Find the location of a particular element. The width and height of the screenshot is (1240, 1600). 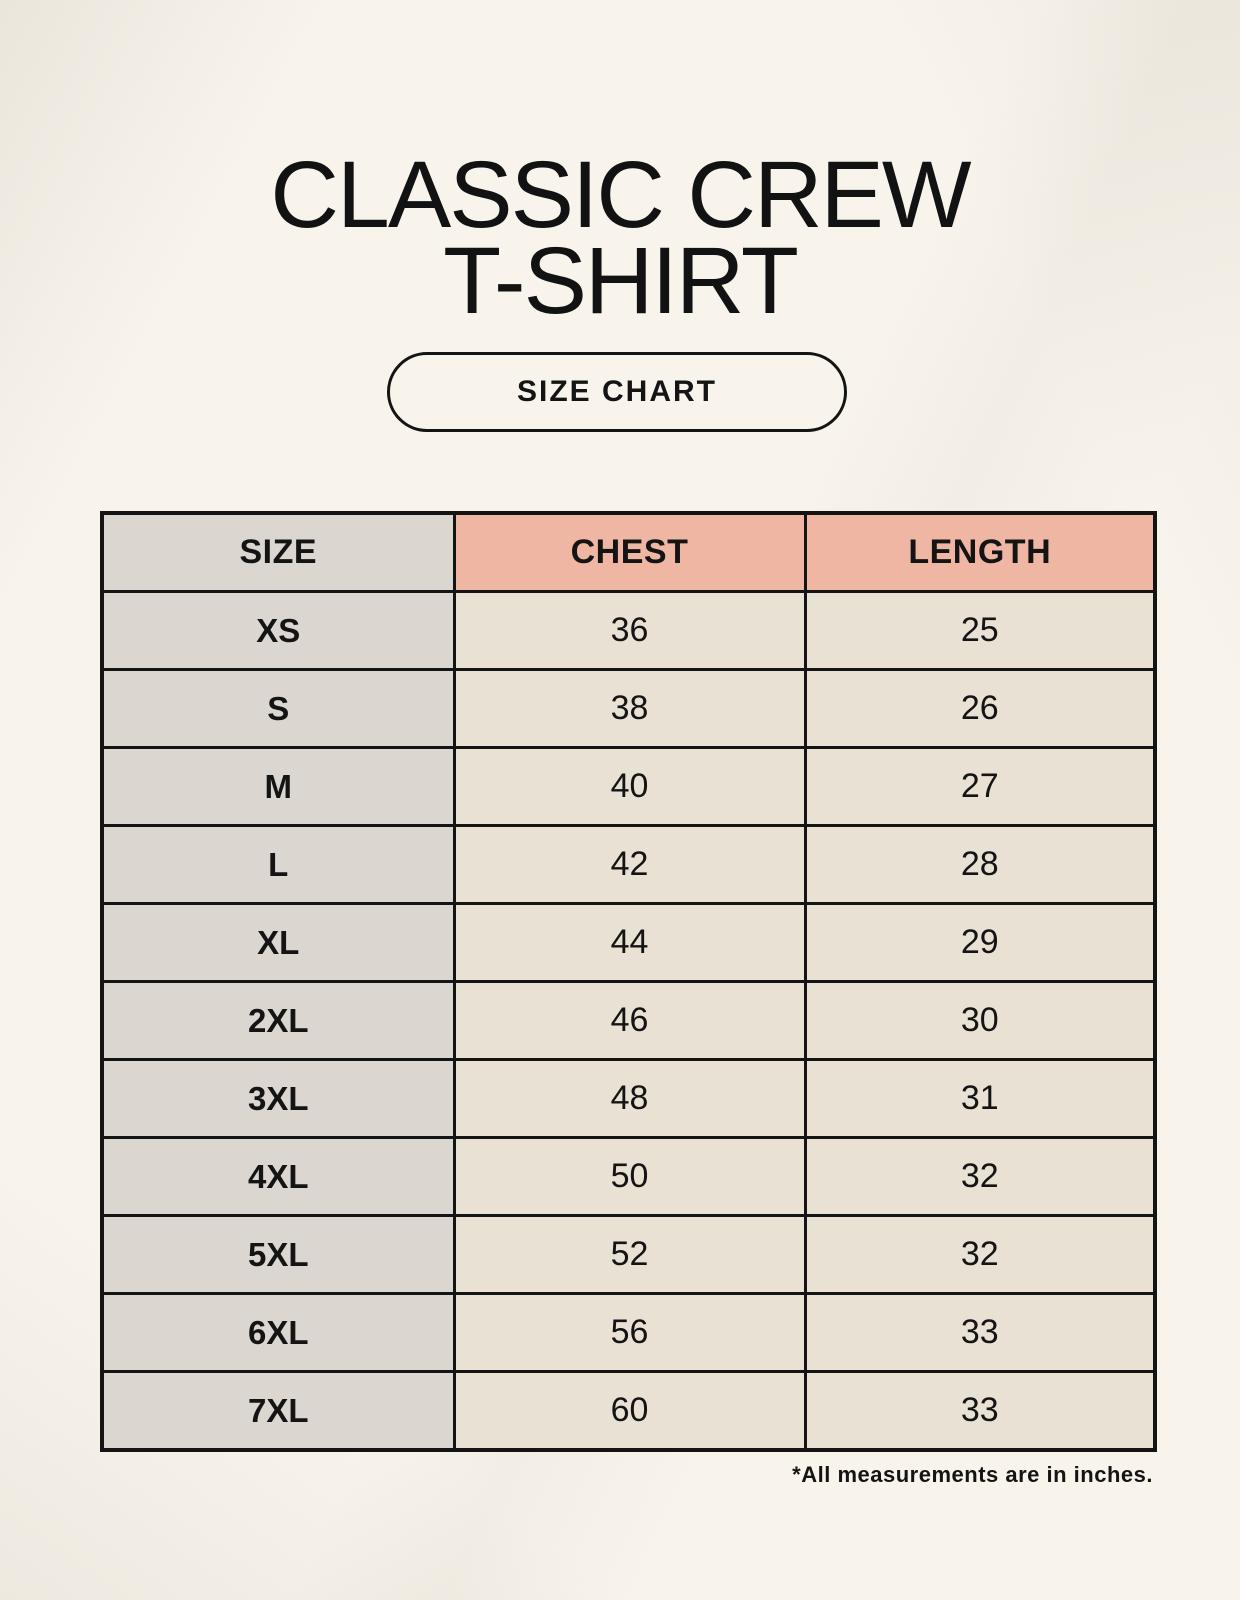

size-cell: XL is located at coordinates (278, 942).